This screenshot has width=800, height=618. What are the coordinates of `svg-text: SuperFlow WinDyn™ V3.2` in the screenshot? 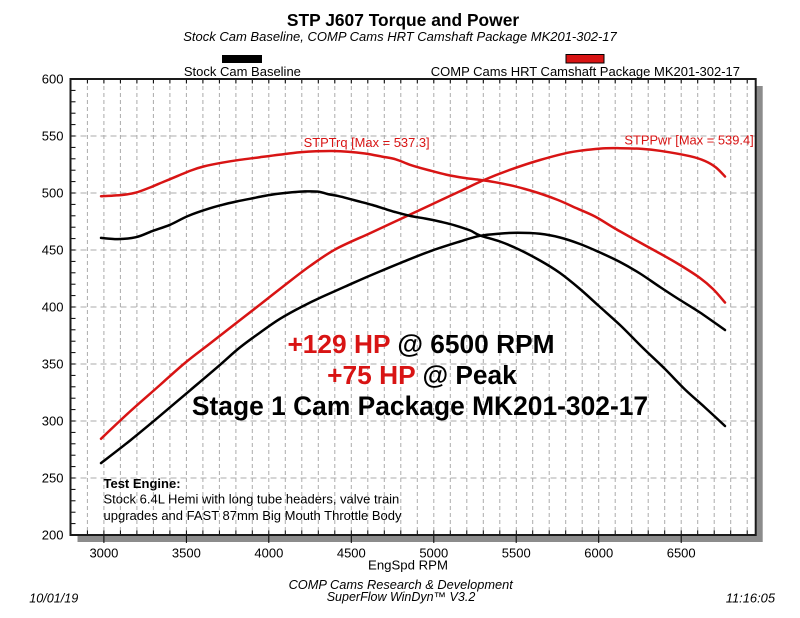 It's located at (401, 597).